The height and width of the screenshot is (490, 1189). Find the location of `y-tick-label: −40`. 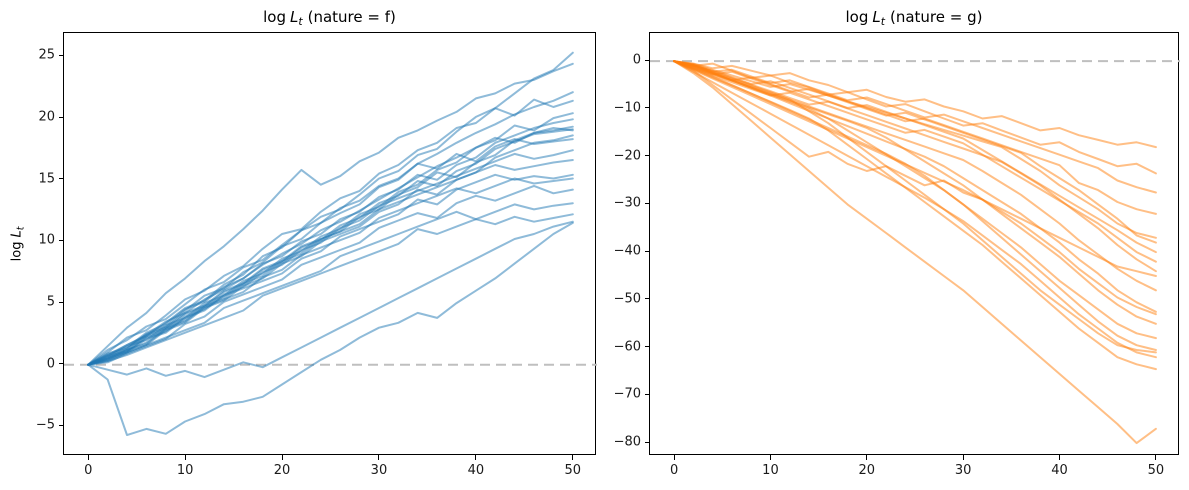

y-tick-label: −40 is located at coordinates (627, 251).